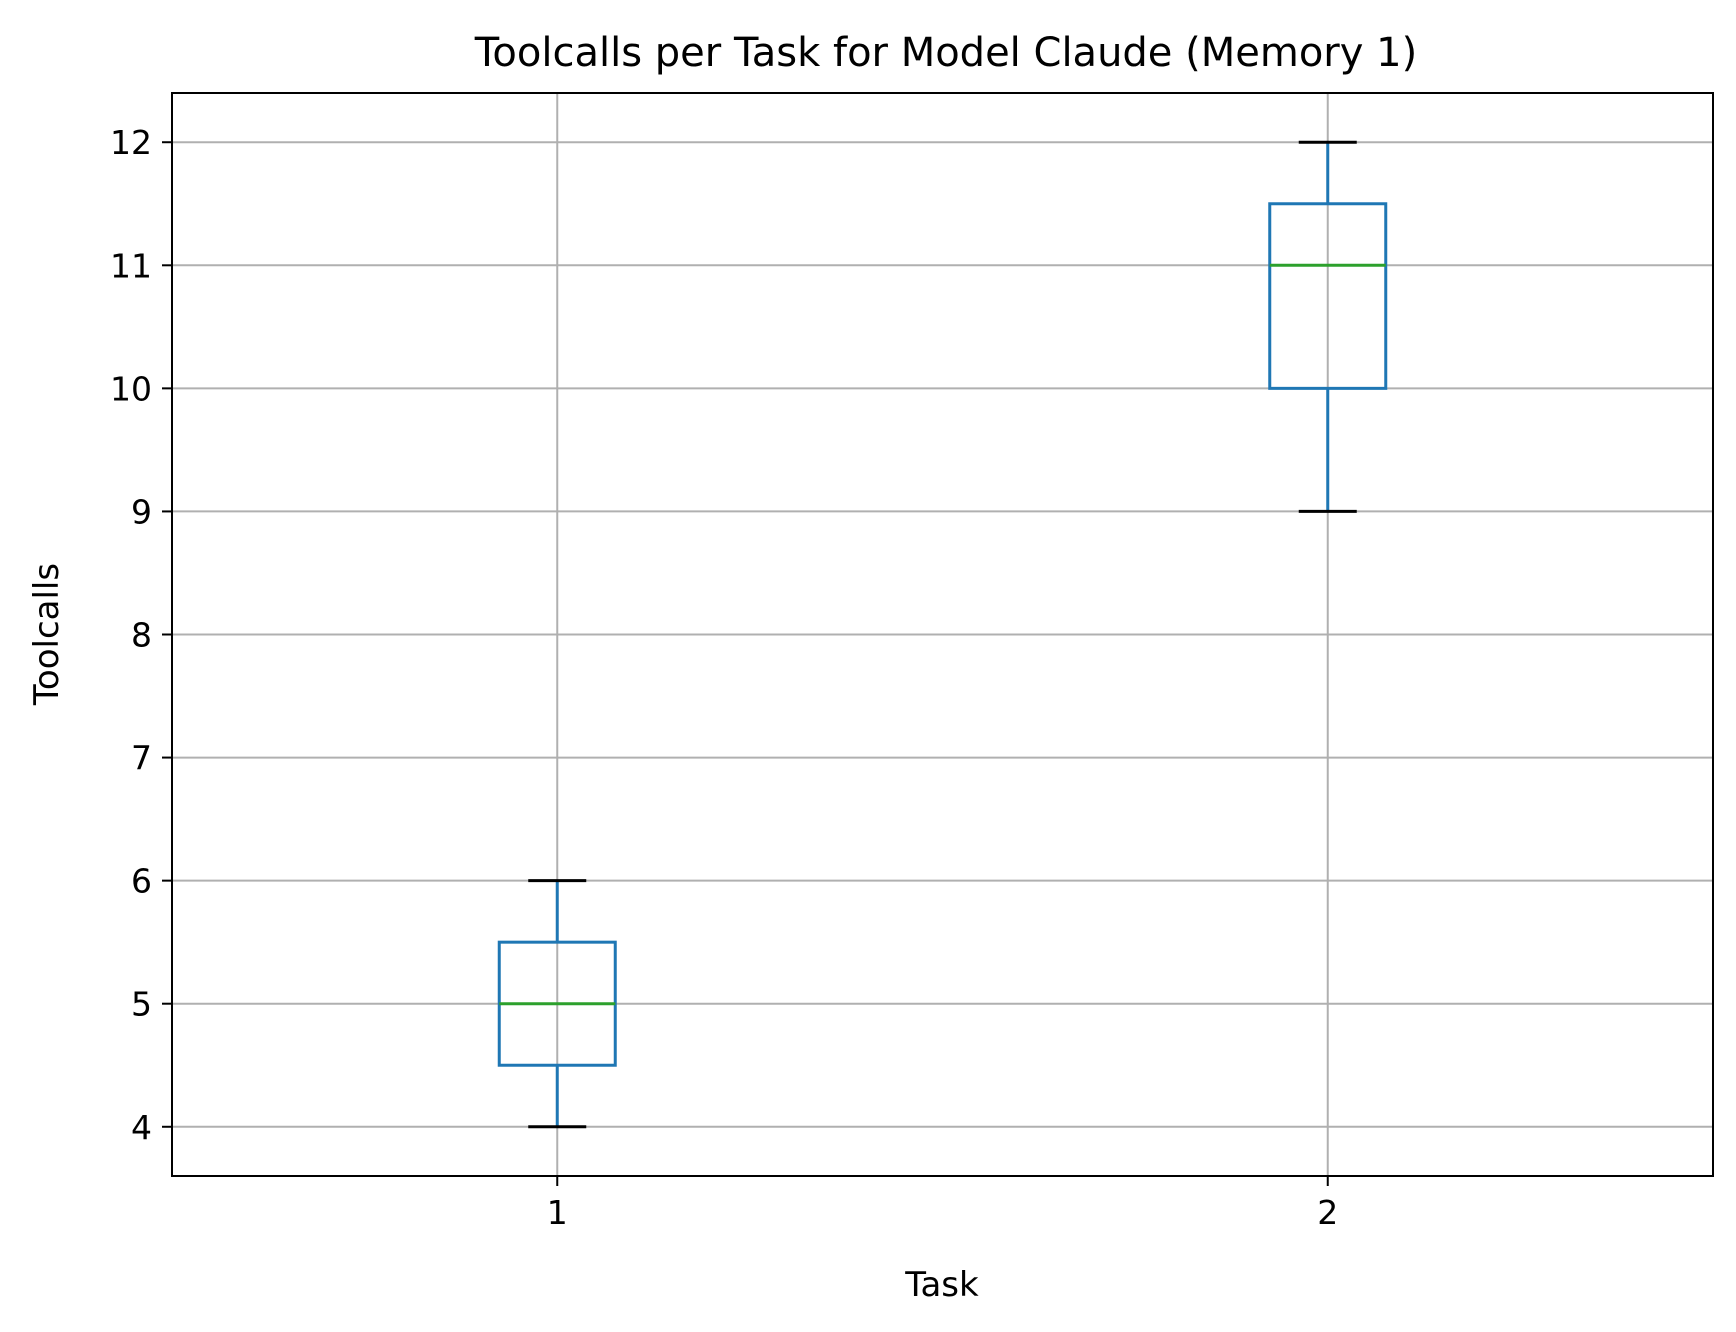  What do you see at coordinates (557, 1212) in the screenshot?
I see `x-tick-label: 1` at bounding box center [557, 1212].